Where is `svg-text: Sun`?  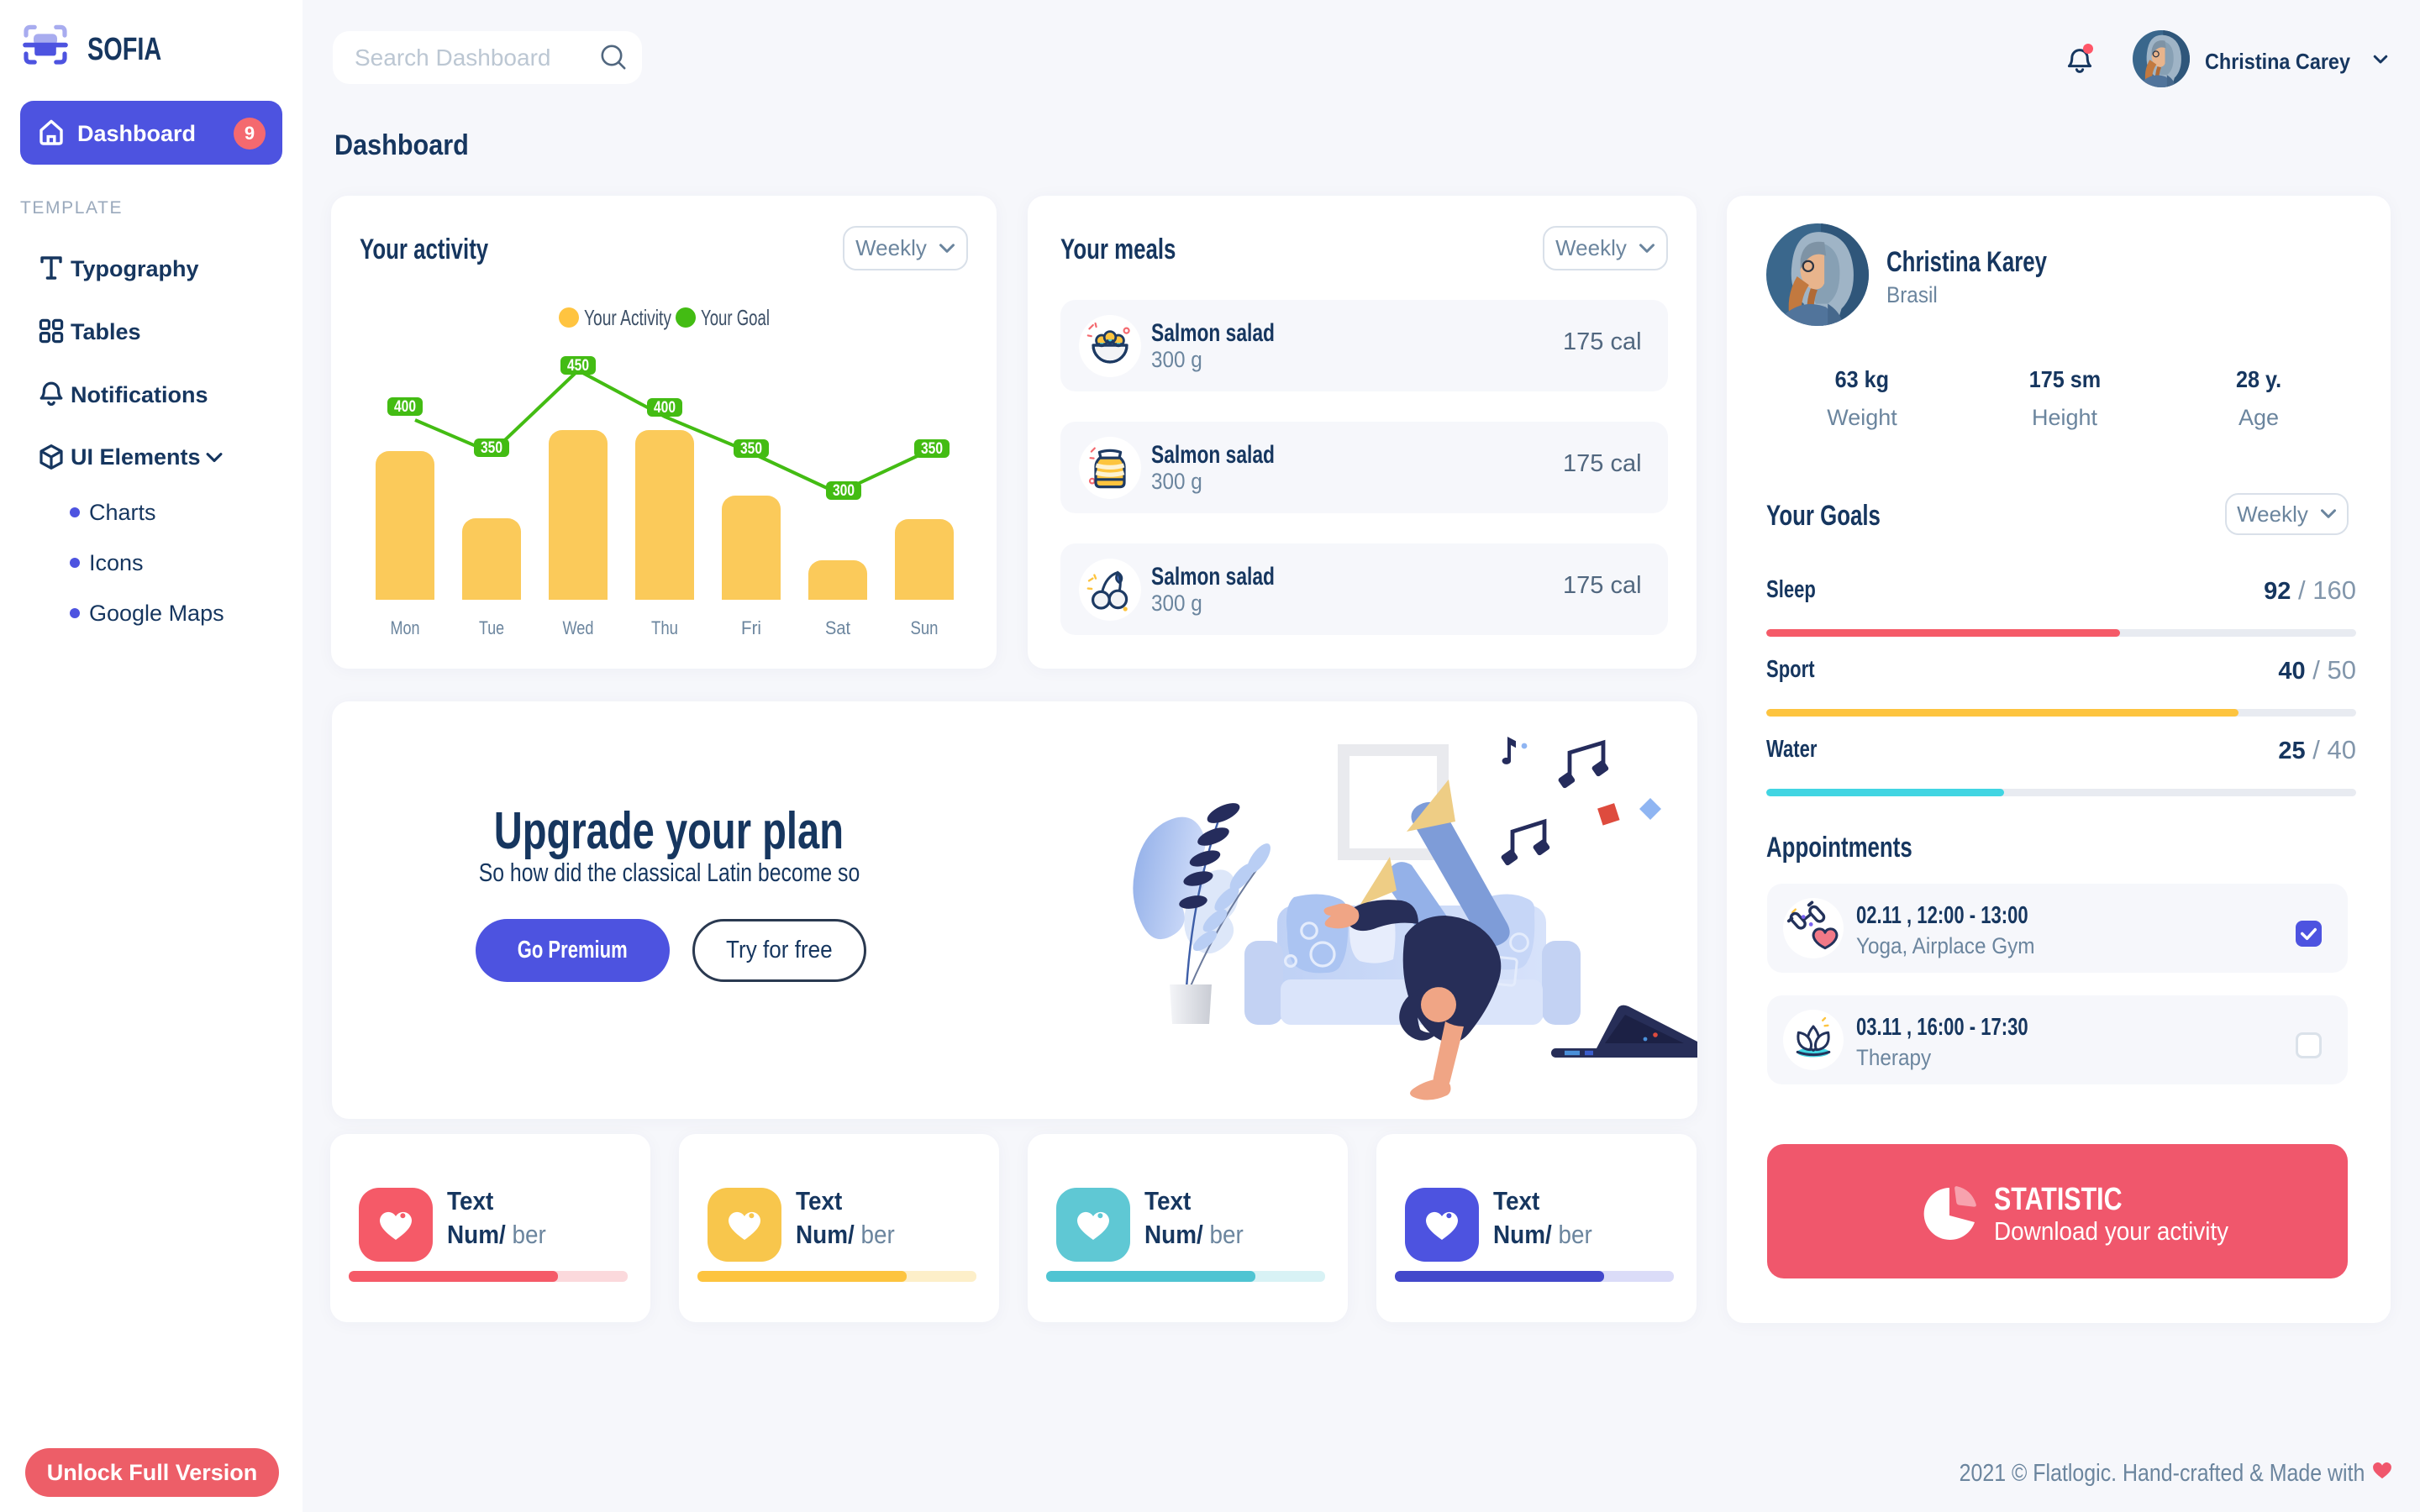 svg-text: Sun is located at coordinates (925, 627).